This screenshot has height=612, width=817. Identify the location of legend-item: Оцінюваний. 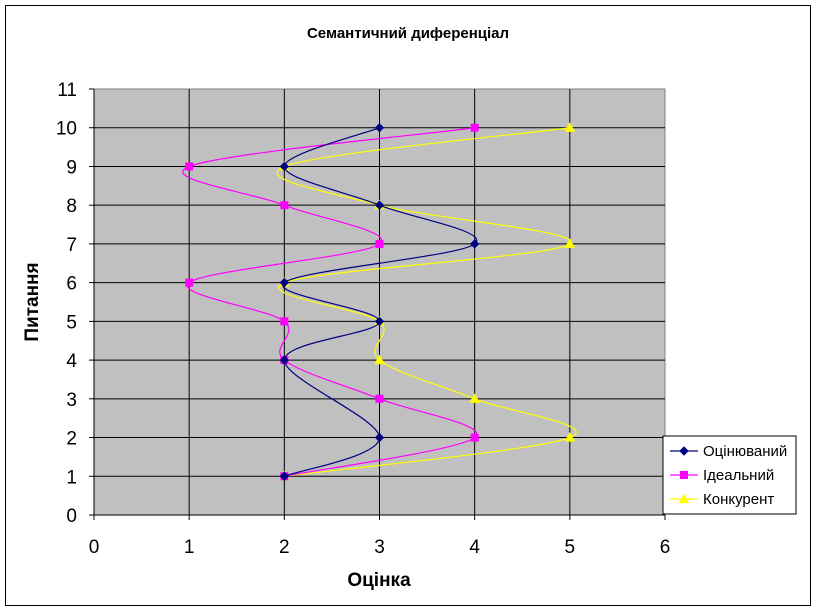
(728, 451).